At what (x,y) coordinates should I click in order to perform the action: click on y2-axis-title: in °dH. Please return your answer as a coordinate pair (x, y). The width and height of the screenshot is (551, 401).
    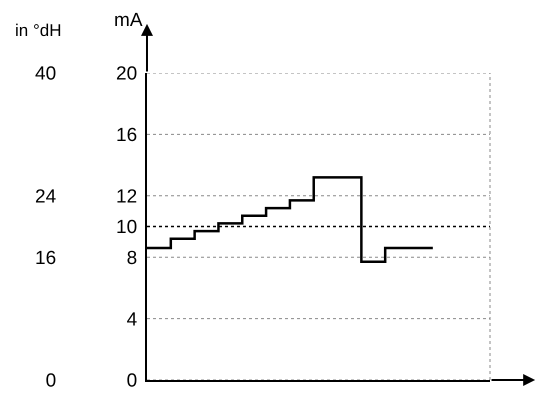
    Looking at the image, I should click on (38, 30).